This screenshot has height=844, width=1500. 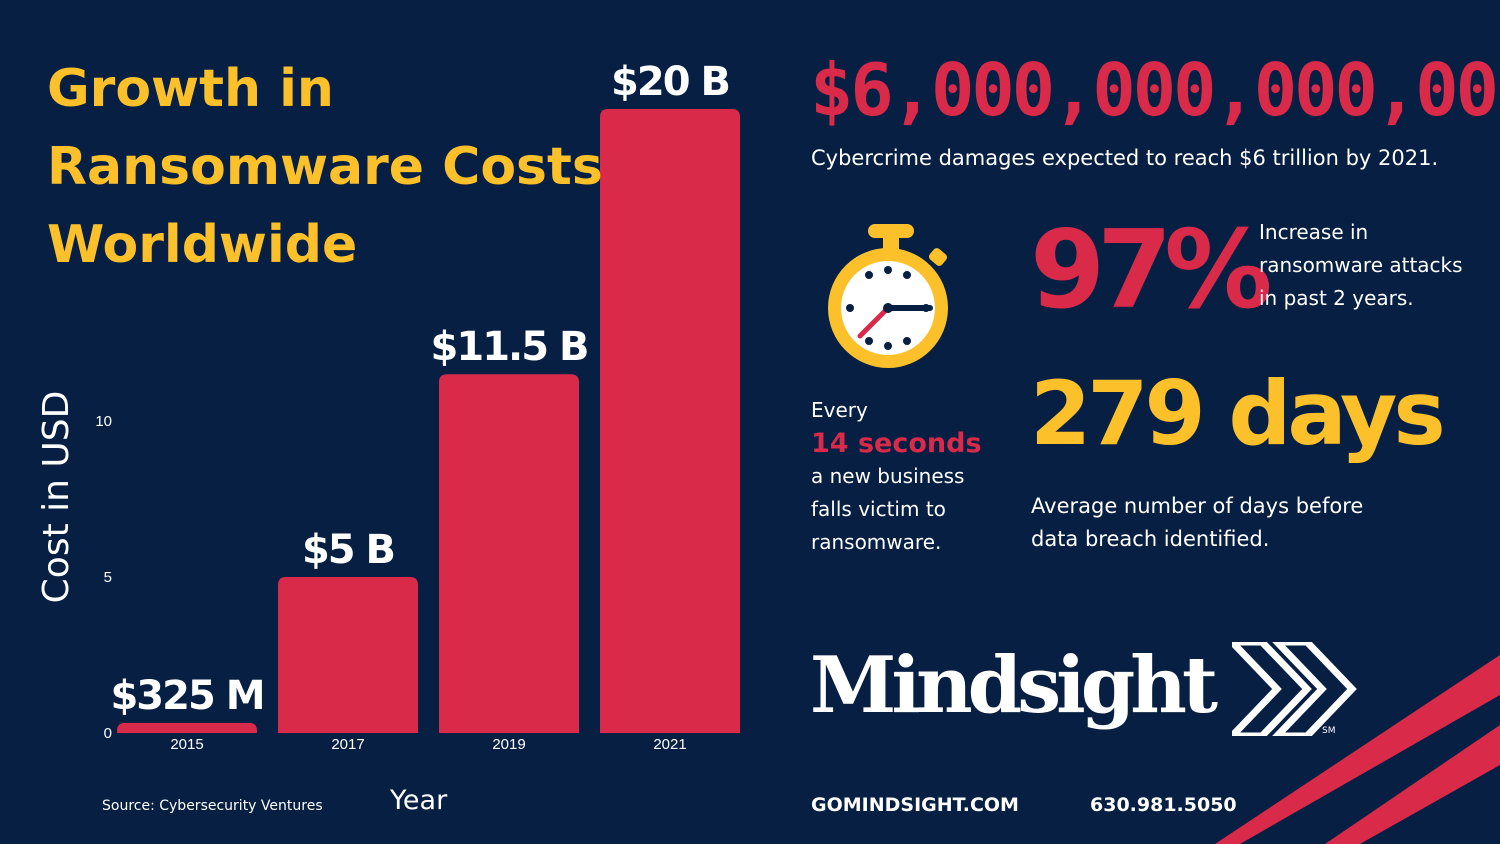 What do you see at coordinates (670, 82) in the screenshot?
I see `data-label: $20 B` at bounding box center [670, 82].